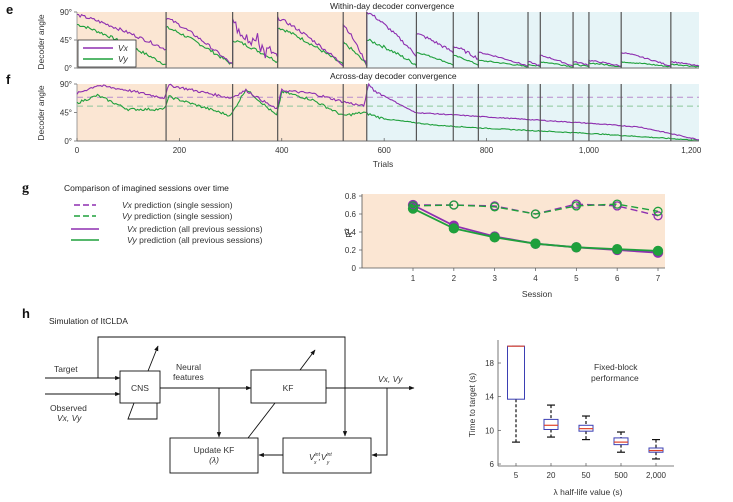 The image size is (733, 502). Describe the element at coordinates (9, 9) in the screenshot. I see `panel-e-letter: e` at that location.